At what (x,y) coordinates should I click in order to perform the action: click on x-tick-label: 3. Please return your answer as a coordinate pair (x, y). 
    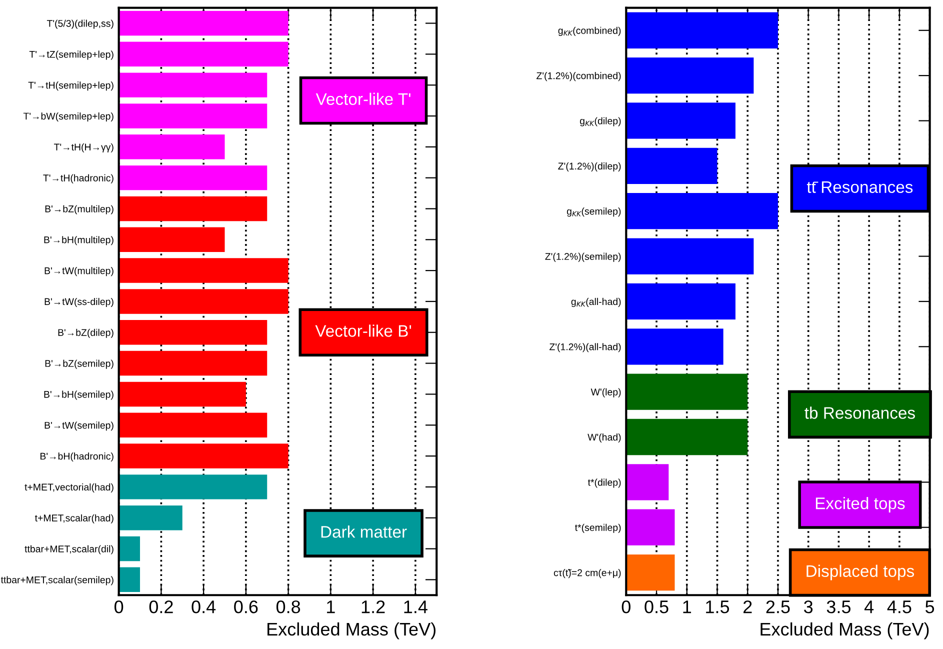
    Looking at the image, I should click on (808, 607).